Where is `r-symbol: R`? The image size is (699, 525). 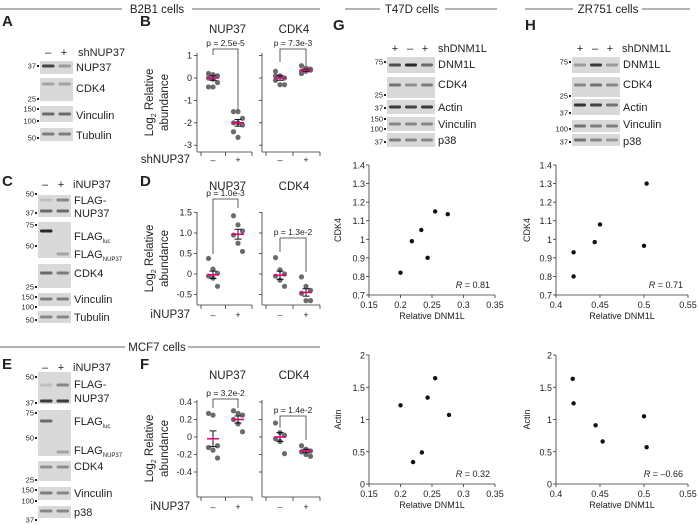
r-symbol: R is located at coordinates (459, 474).